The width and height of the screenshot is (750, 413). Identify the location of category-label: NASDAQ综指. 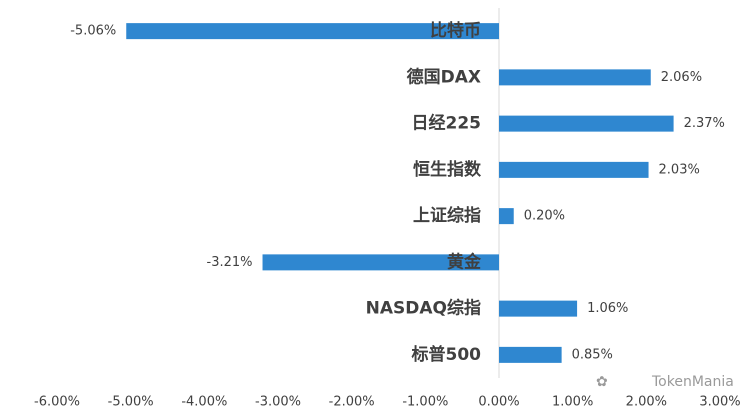
(423, 308).